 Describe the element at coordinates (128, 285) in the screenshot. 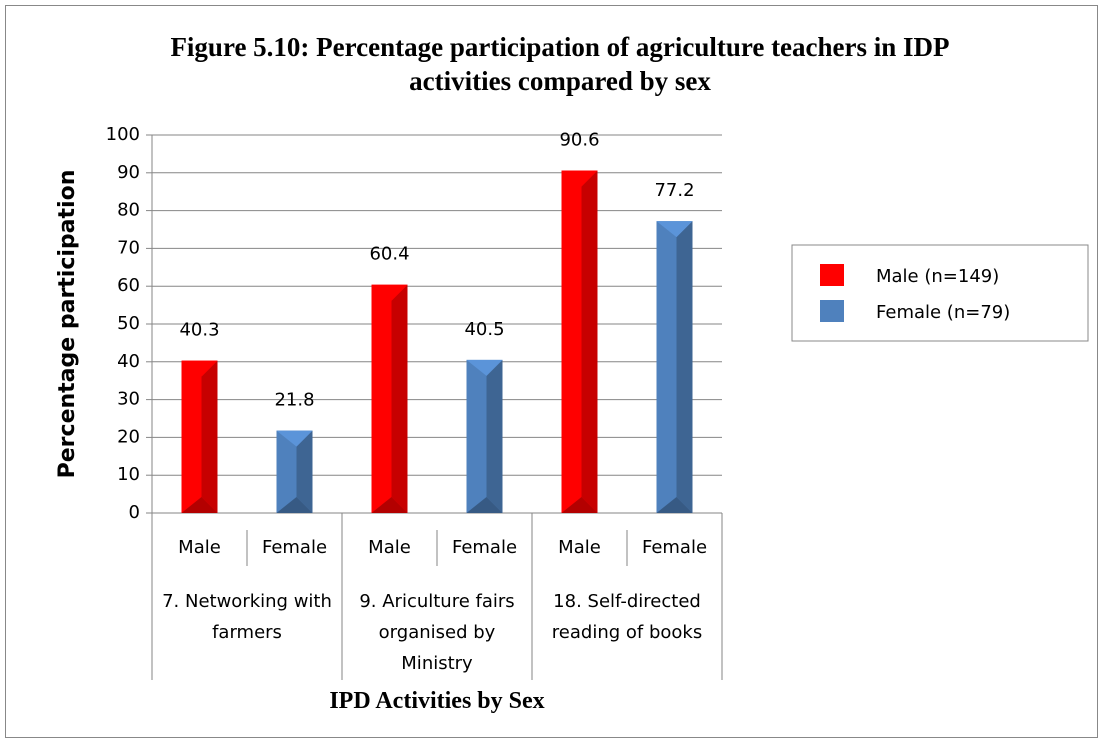

I see `y-tick-label: 60` at that location.